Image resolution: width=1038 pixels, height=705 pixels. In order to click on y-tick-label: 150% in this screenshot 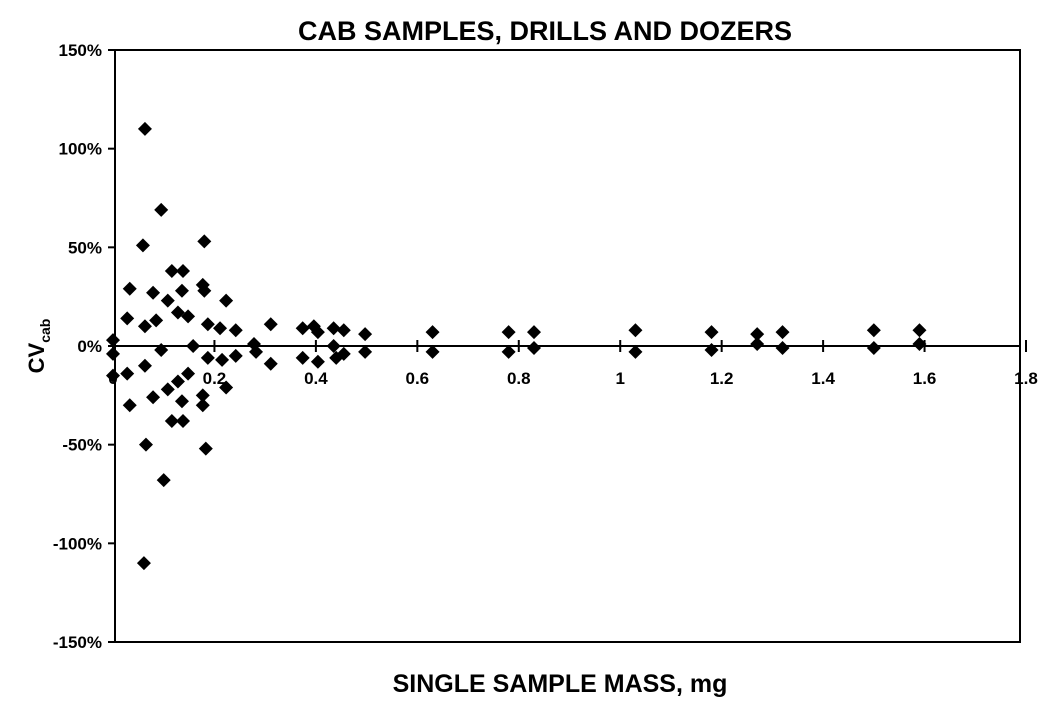, I will do `click(80, 50)`.